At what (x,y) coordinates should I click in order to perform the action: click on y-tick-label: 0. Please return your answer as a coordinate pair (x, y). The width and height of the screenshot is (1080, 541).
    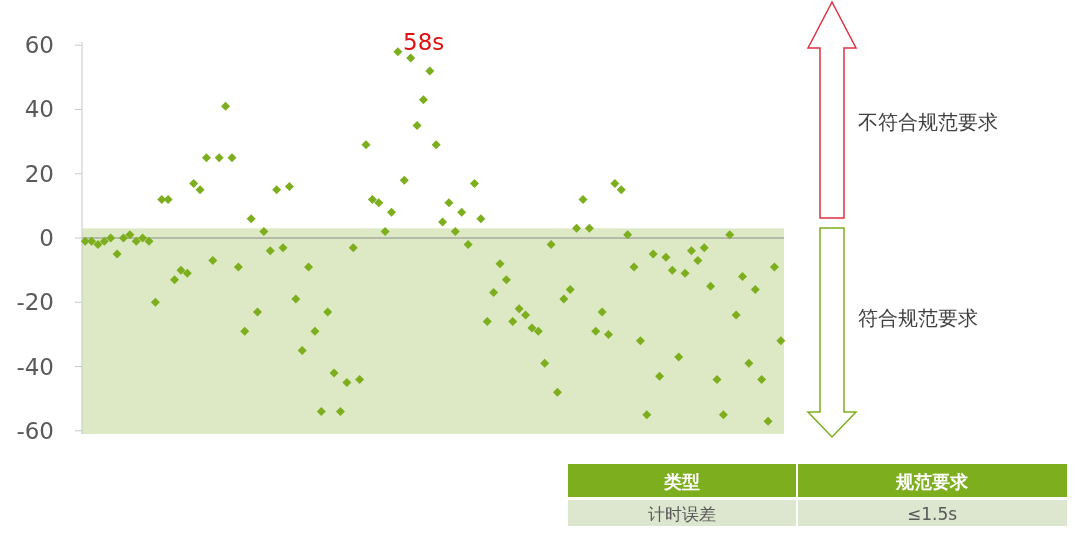
    Looking at the image, I should click on (46, 238).